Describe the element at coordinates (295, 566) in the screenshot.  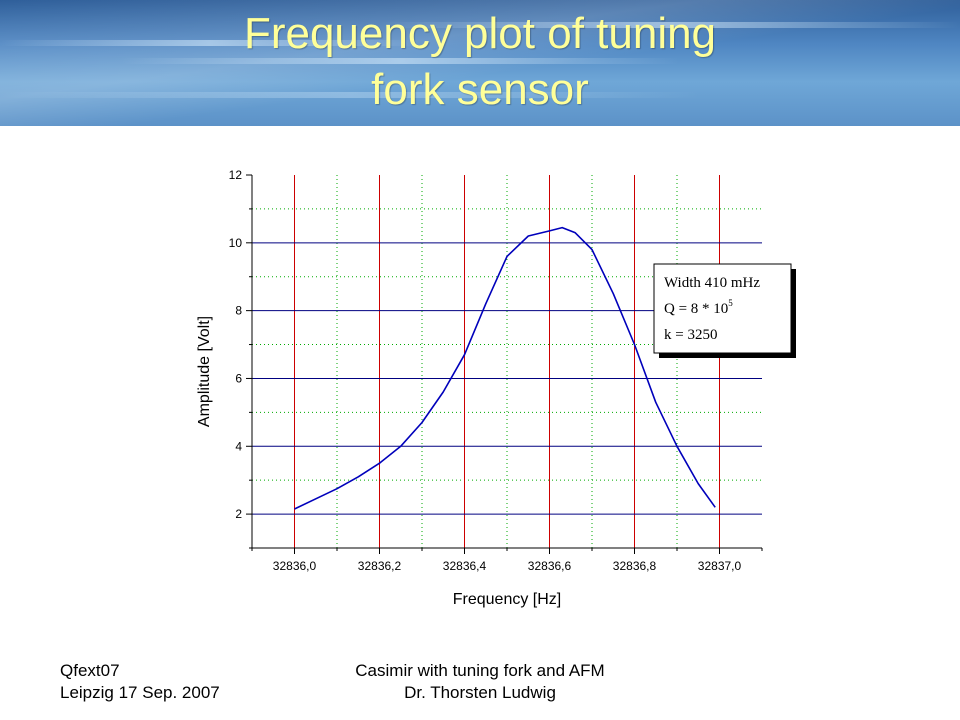
I see `x-tick-label: 32836,0` at that location.